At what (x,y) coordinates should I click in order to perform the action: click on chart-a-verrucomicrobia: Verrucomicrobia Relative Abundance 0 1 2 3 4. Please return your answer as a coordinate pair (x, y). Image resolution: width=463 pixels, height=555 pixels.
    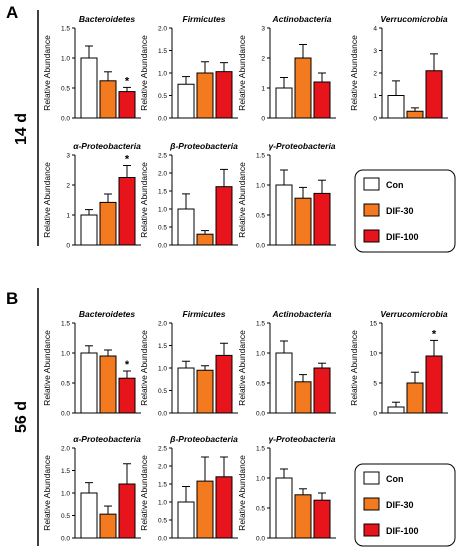
    Looking at the image, I should click on (398, 68).